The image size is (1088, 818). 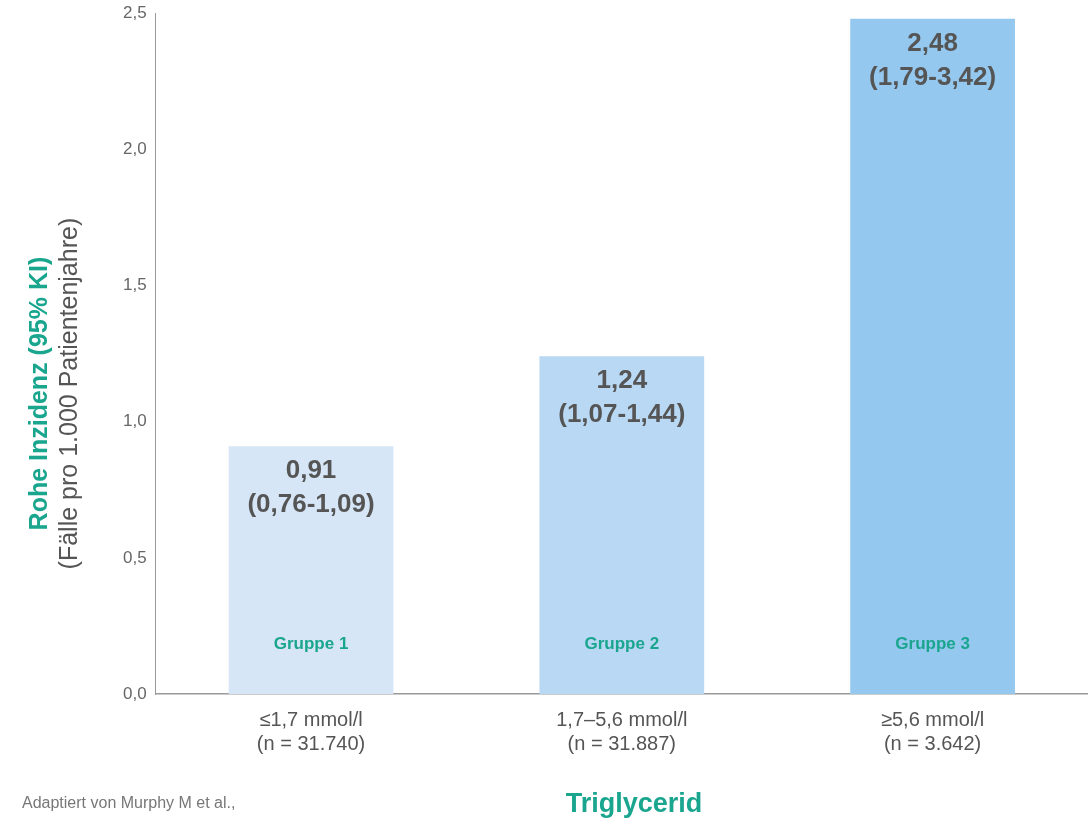 What do you see at coordinates (134, 693) in the screenshot?
I see `y-tick-label: 0,0` at bounding box center [134, 693].